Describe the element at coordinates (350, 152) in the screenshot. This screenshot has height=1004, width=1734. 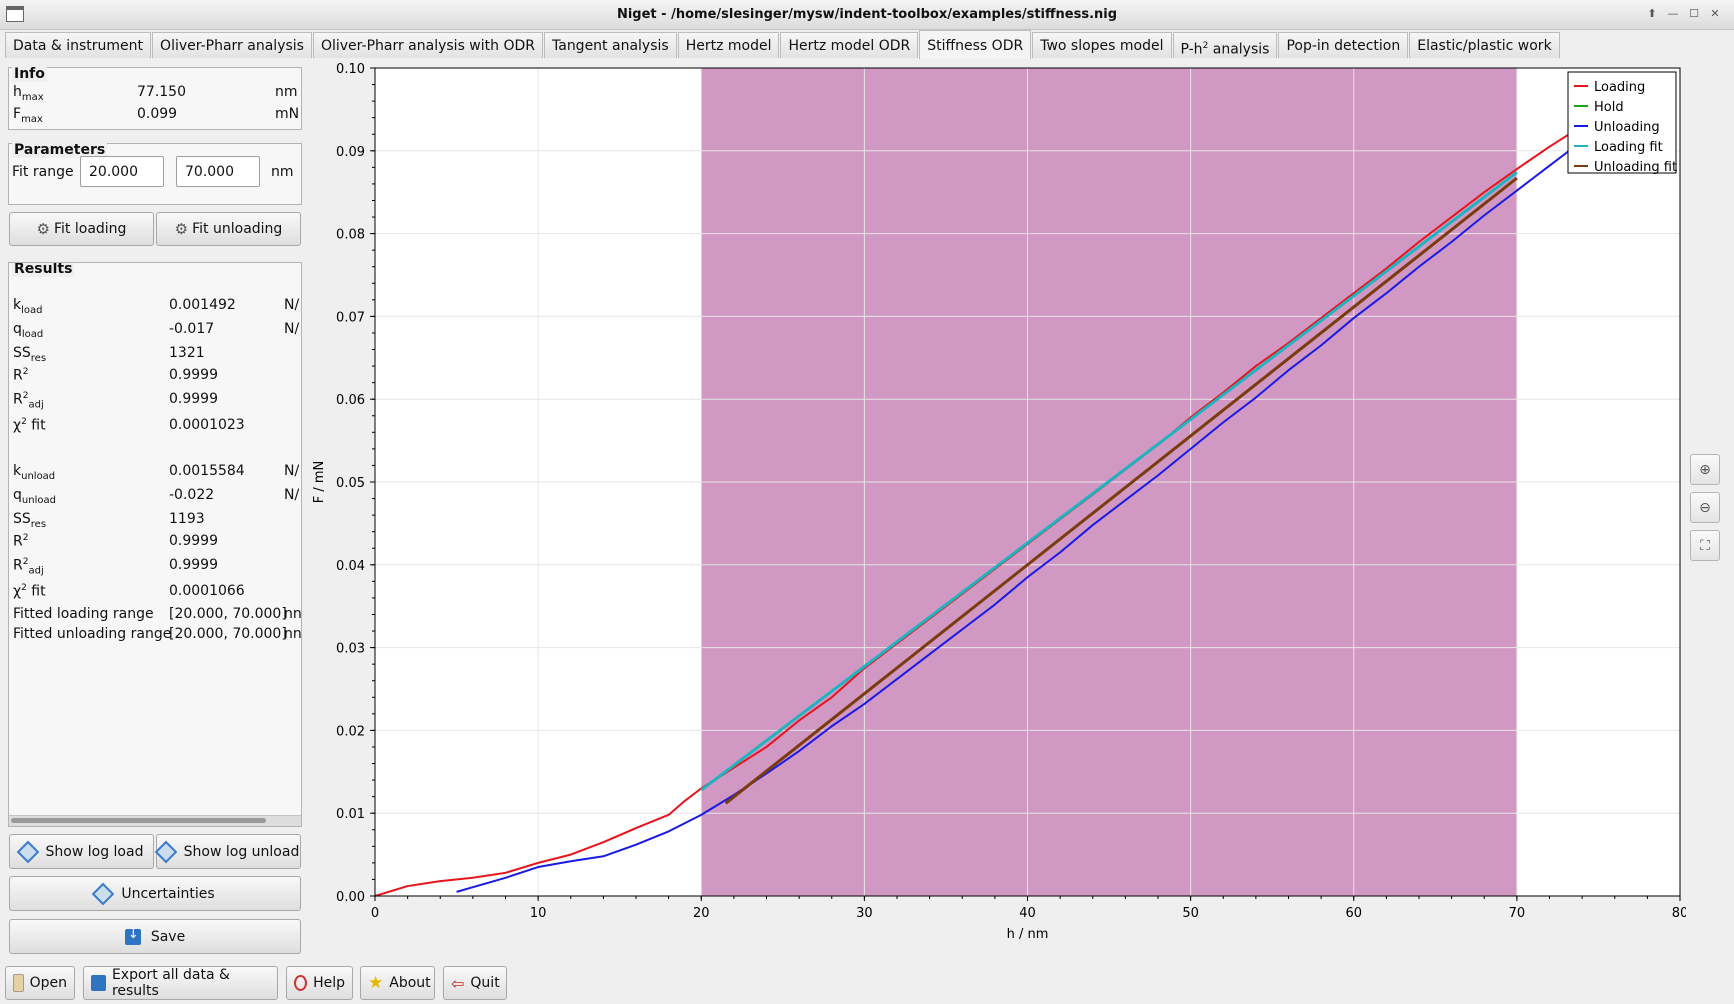
I see `y-tick-label: 0.09` at that location.